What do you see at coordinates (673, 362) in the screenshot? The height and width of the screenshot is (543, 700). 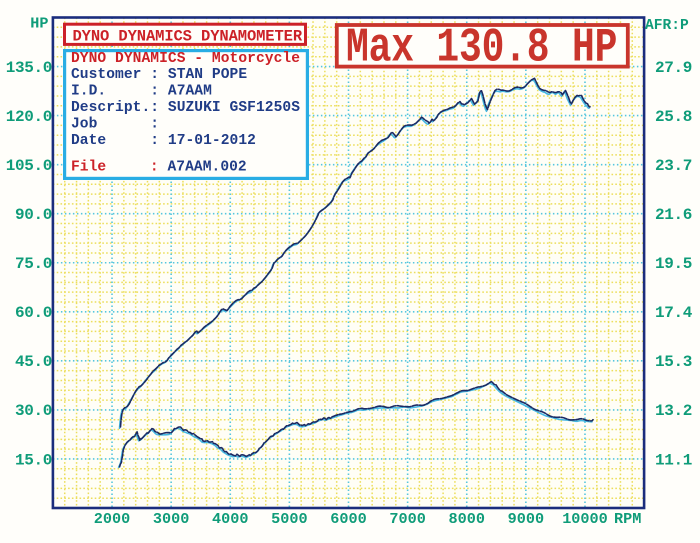 I see `svg-text: 15.3` at bounding box center [673, 362].